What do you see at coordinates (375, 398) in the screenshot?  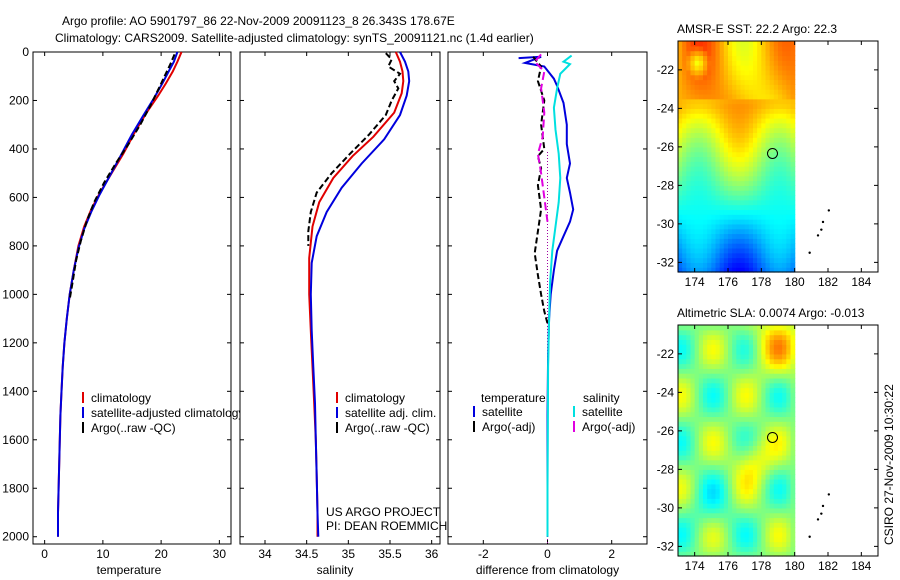 I see `salinity-legend-red: climatology` at bounding box center [375, 398].